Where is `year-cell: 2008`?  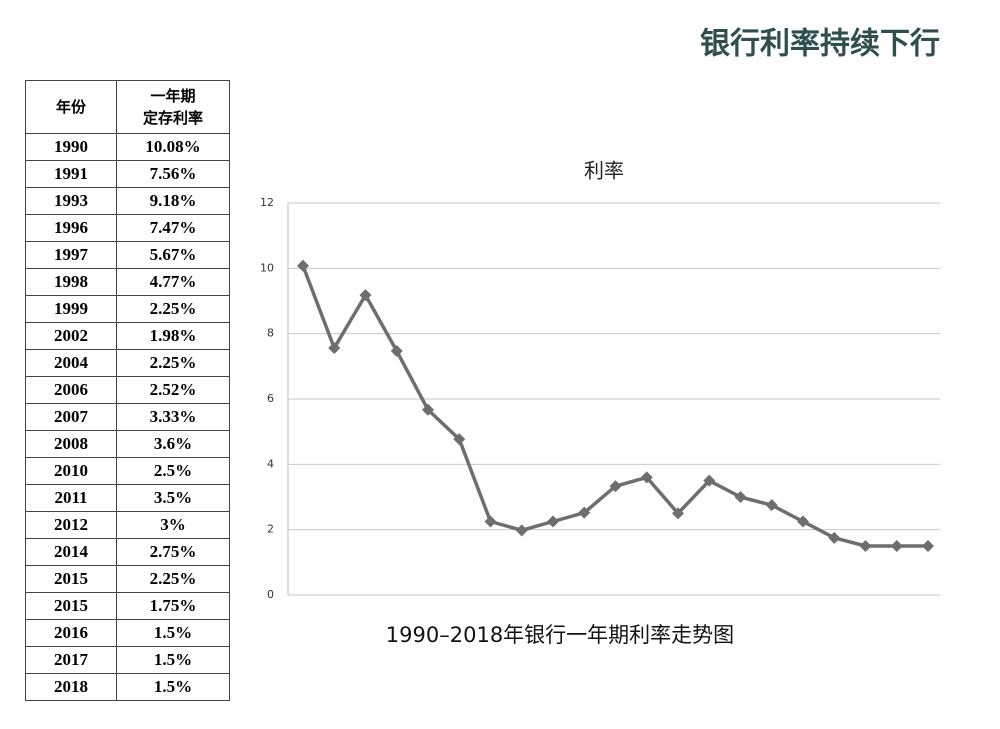 year-cell: 2008 is located at coordinates (71, 444).